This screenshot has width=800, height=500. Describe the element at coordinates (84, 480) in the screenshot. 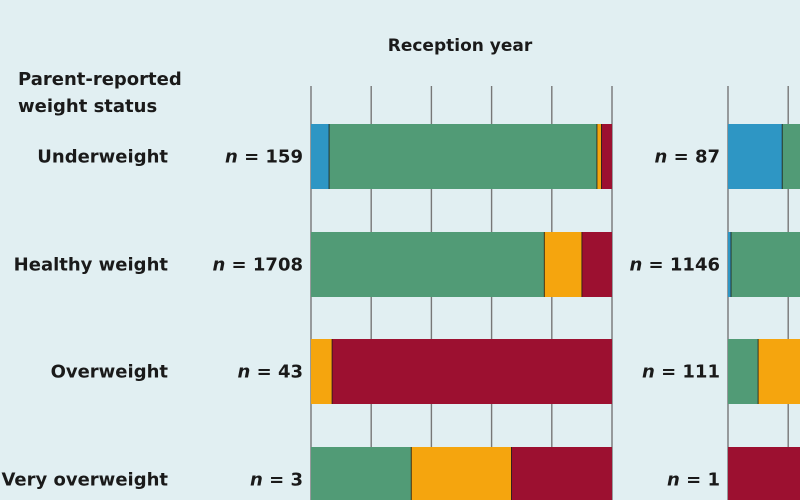

I see `category-label: Very overweight` at that location.